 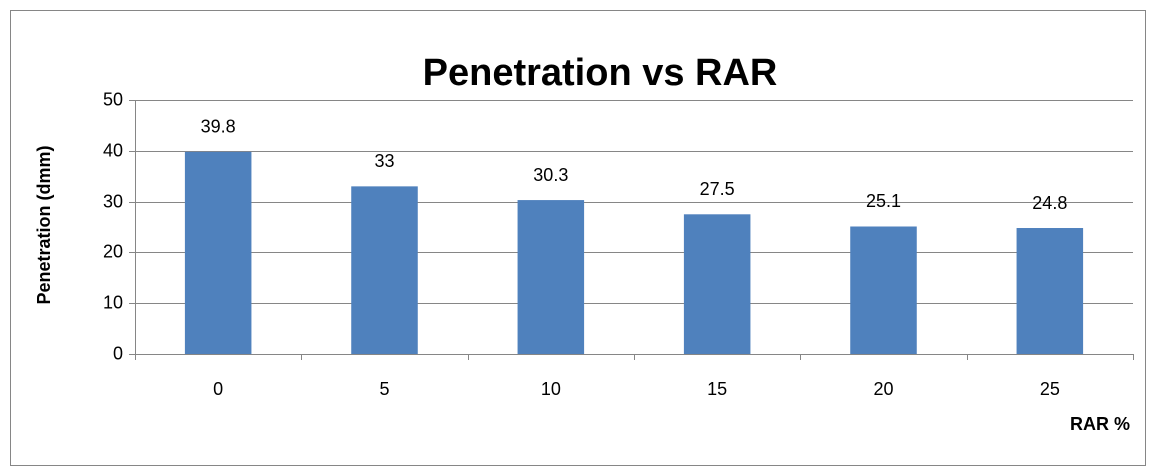 I want to click on y-tick-label: 0, so click(x=118, y=353).